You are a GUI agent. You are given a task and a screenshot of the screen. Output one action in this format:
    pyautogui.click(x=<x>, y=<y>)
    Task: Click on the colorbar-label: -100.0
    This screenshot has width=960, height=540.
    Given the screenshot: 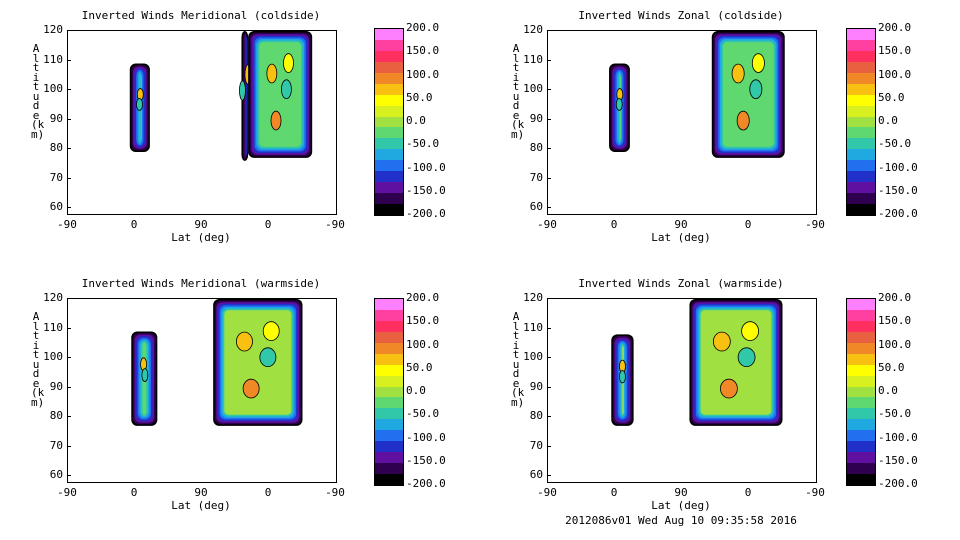 What is the action you would take?
    pyautogui.click(x=426, y=437)
    